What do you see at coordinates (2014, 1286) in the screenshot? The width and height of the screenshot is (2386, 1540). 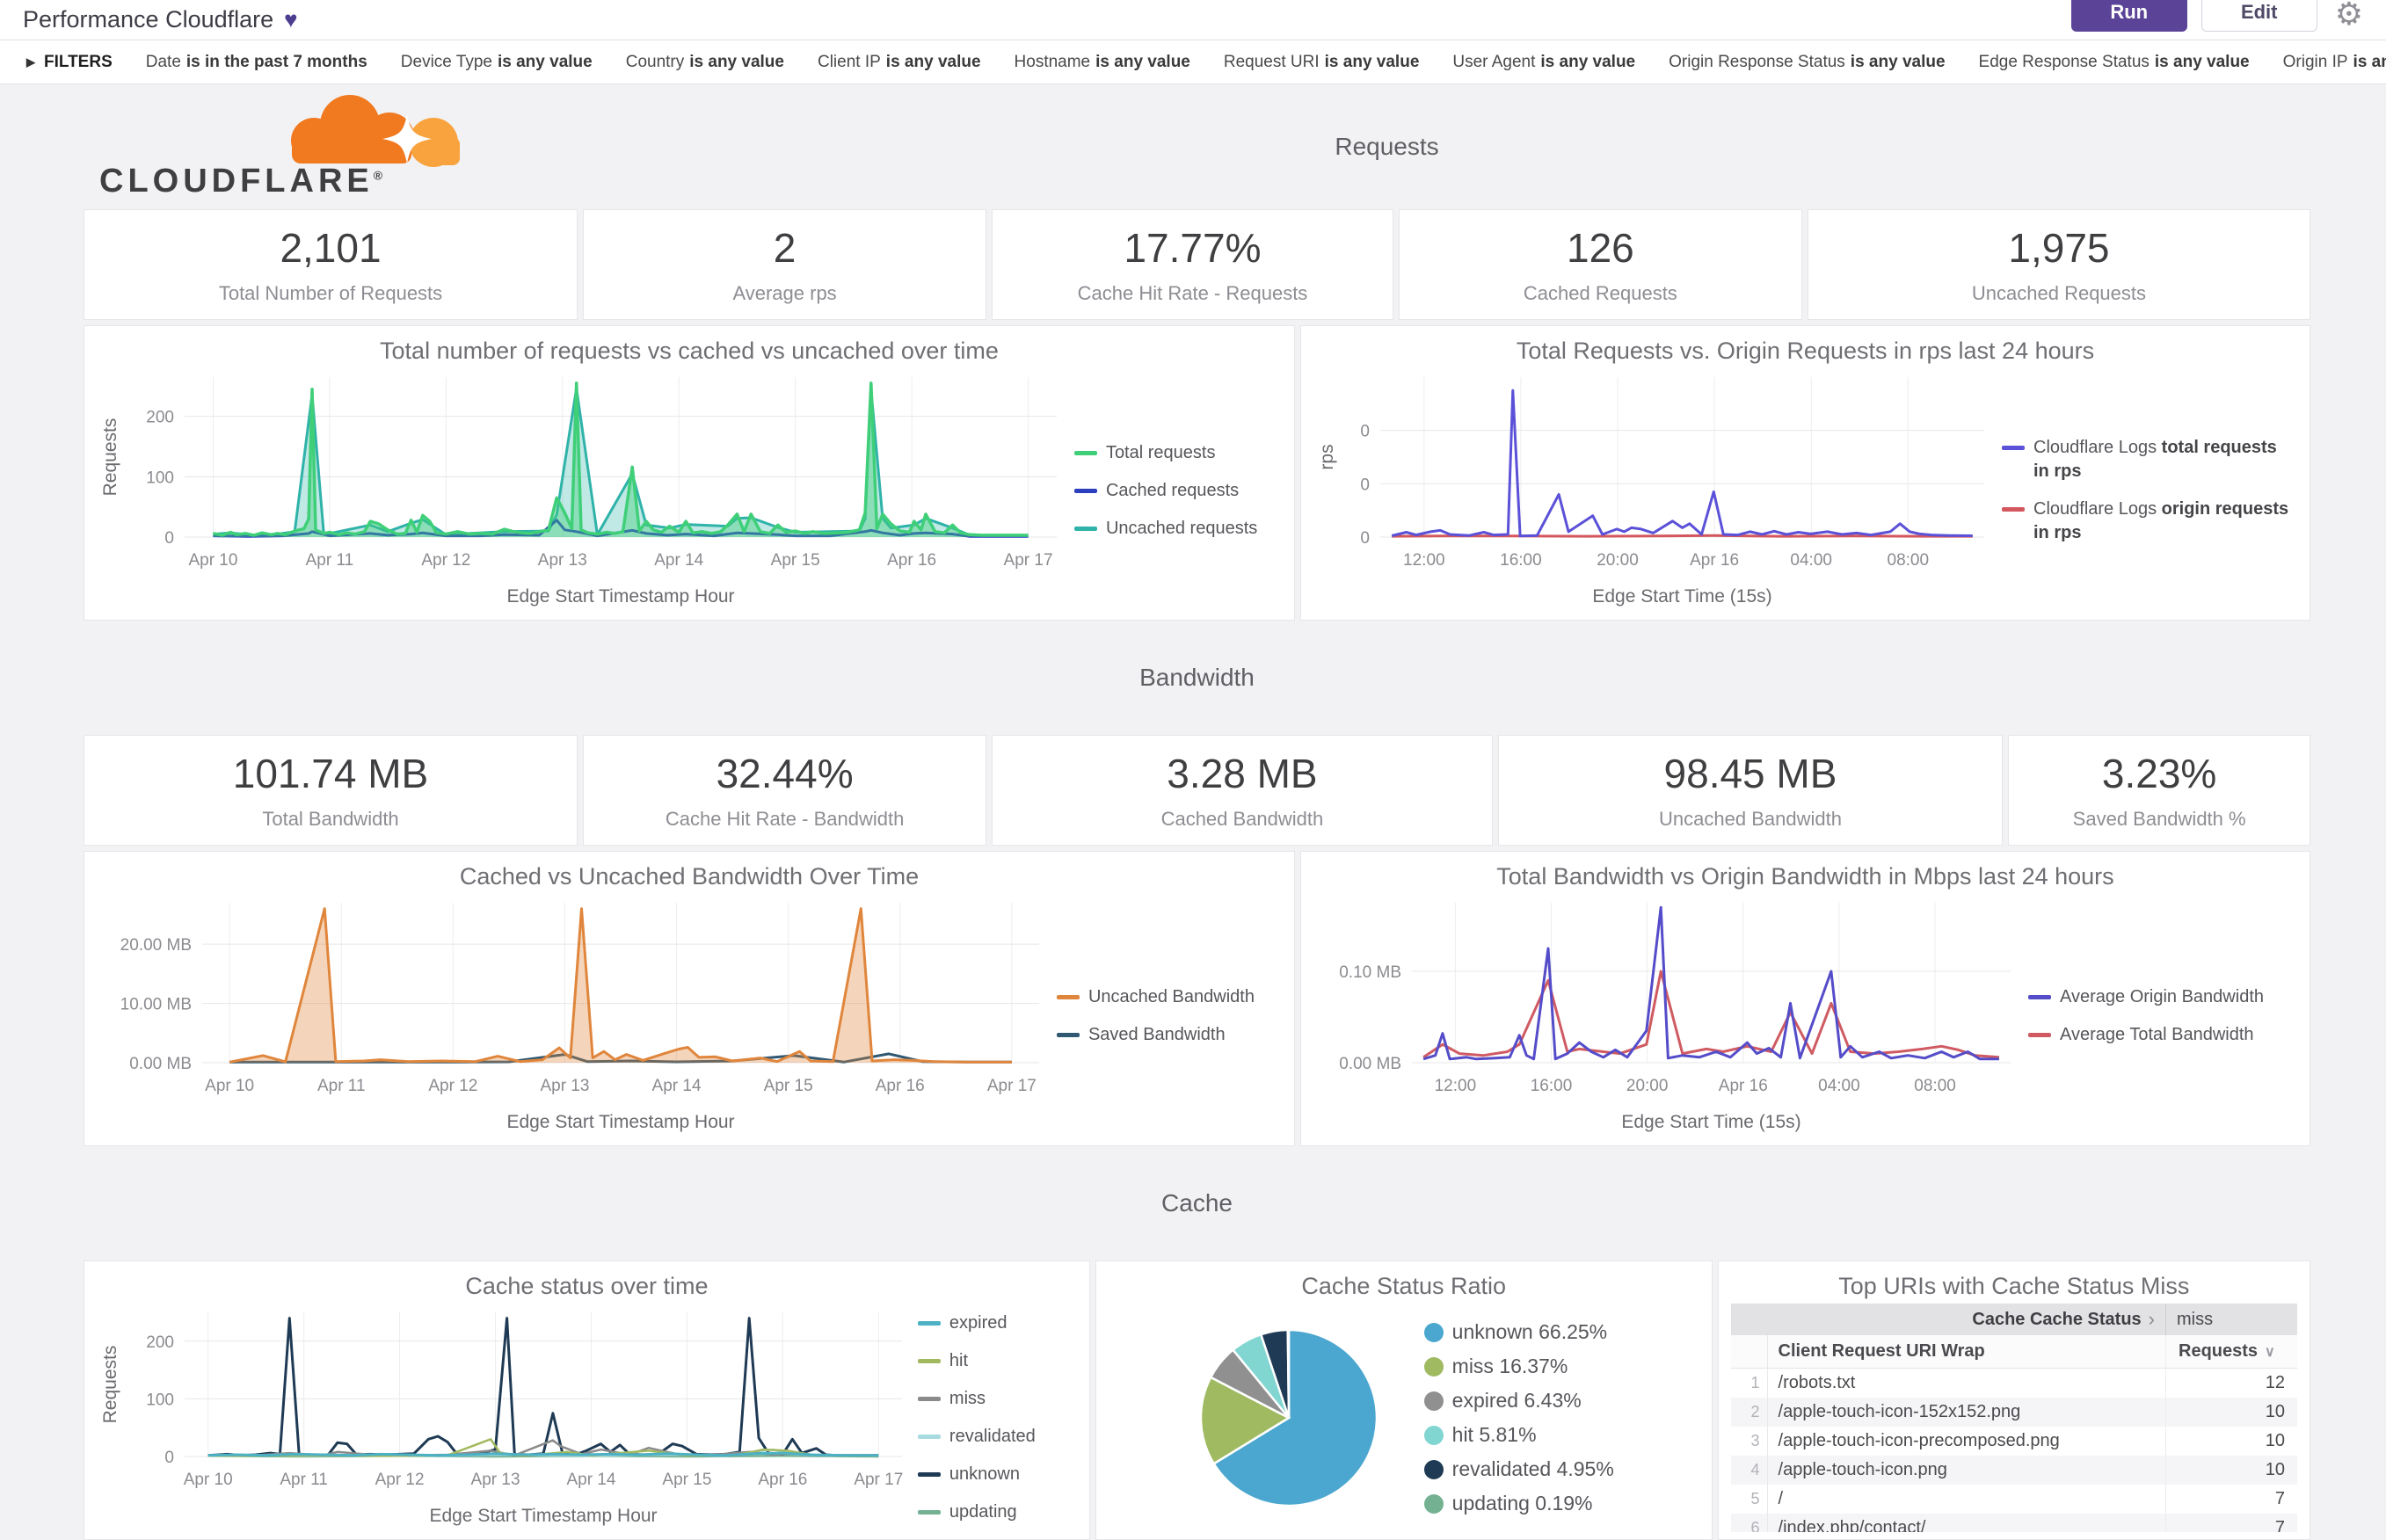 I see `table-title: Top URIs with Cache Status Miss` at bounding box center [2014, 1286].